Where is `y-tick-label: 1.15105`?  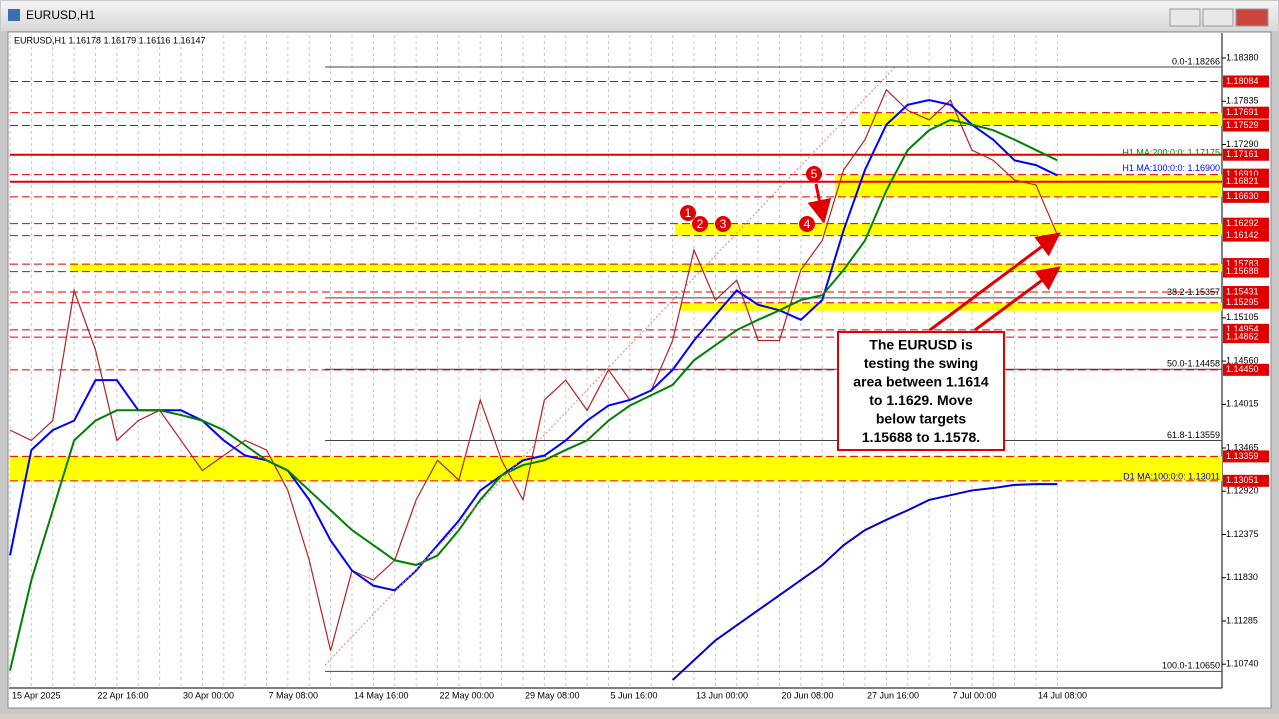
y-tick-label: 1.15105 is located at coordinates (1242, 317).